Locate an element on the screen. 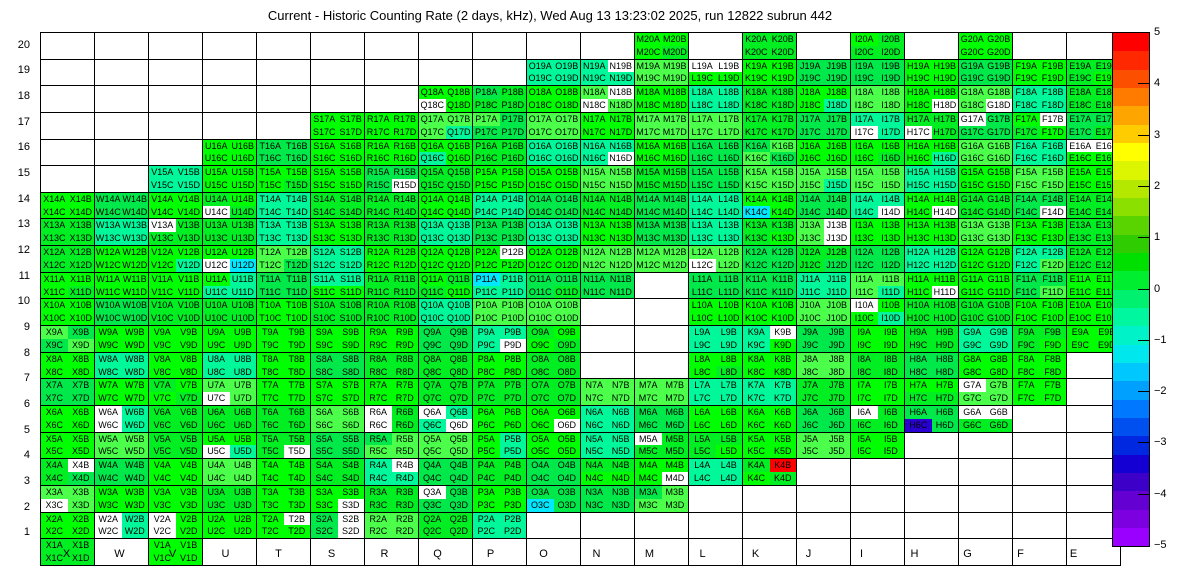 Image resolution: width=1196 pixels, height=572 pixels. heatmap-subcell: M13B is located at coordinates (674, 226).